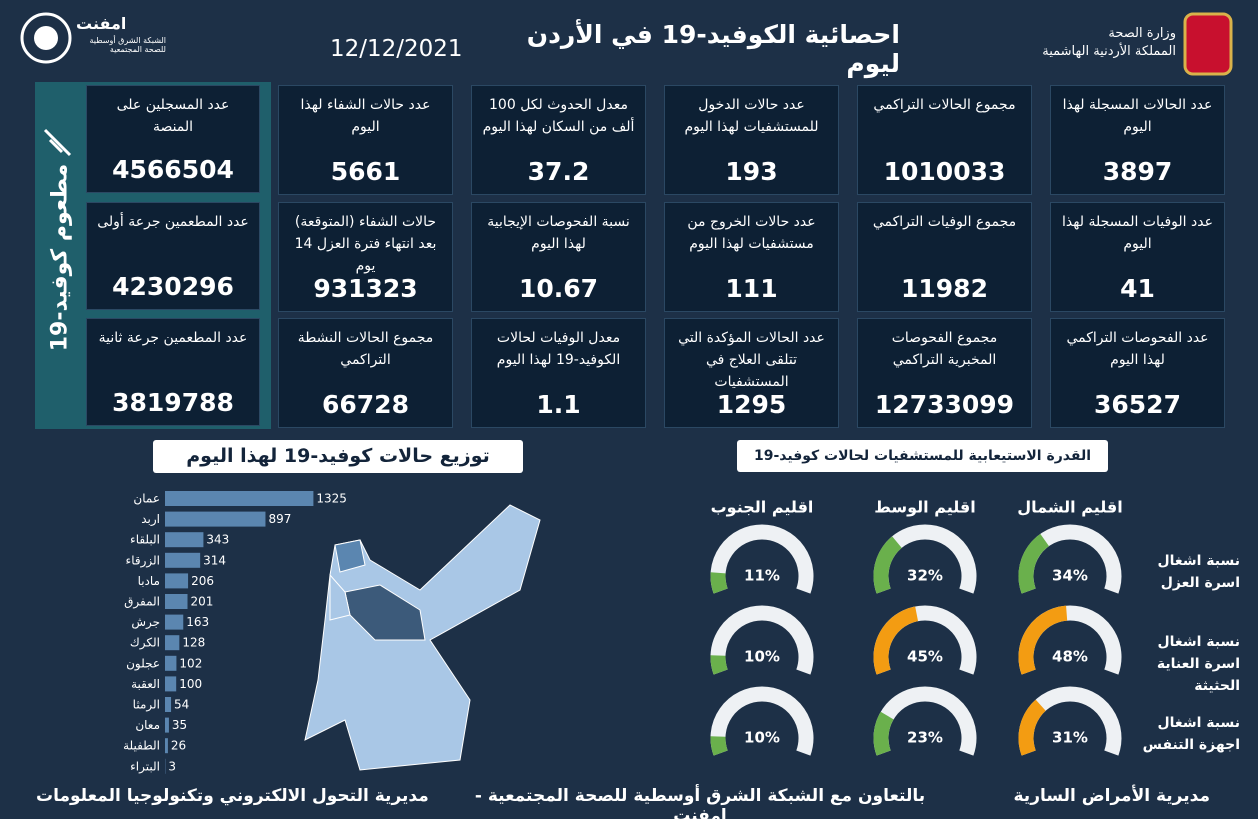  What do you see at coordinates (141, 746) in the screenshot?
I see `category-label: الطفيلة` at bounding box center [141, 746].